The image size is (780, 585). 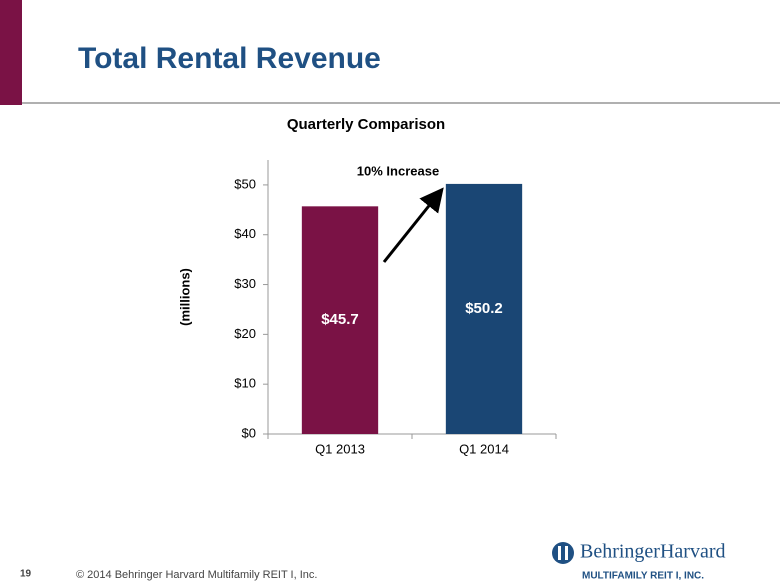 I want to click on logo-subtitle: MULTIFAMILY REIT I, INC., so click(x=643, y=576).